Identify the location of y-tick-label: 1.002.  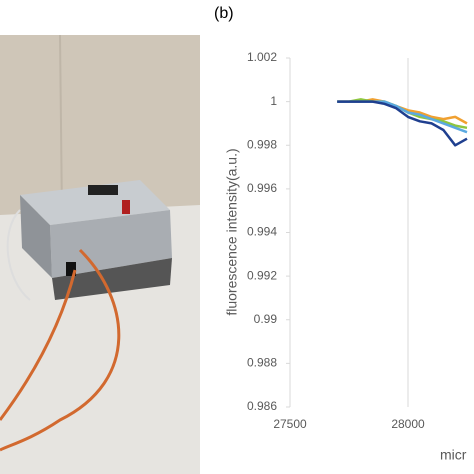
(262, 57).